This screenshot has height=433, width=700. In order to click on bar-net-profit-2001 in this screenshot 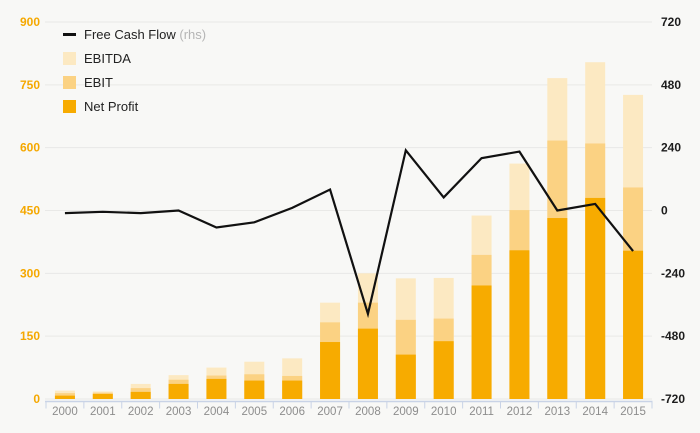, I will do `click(102, 396)`.